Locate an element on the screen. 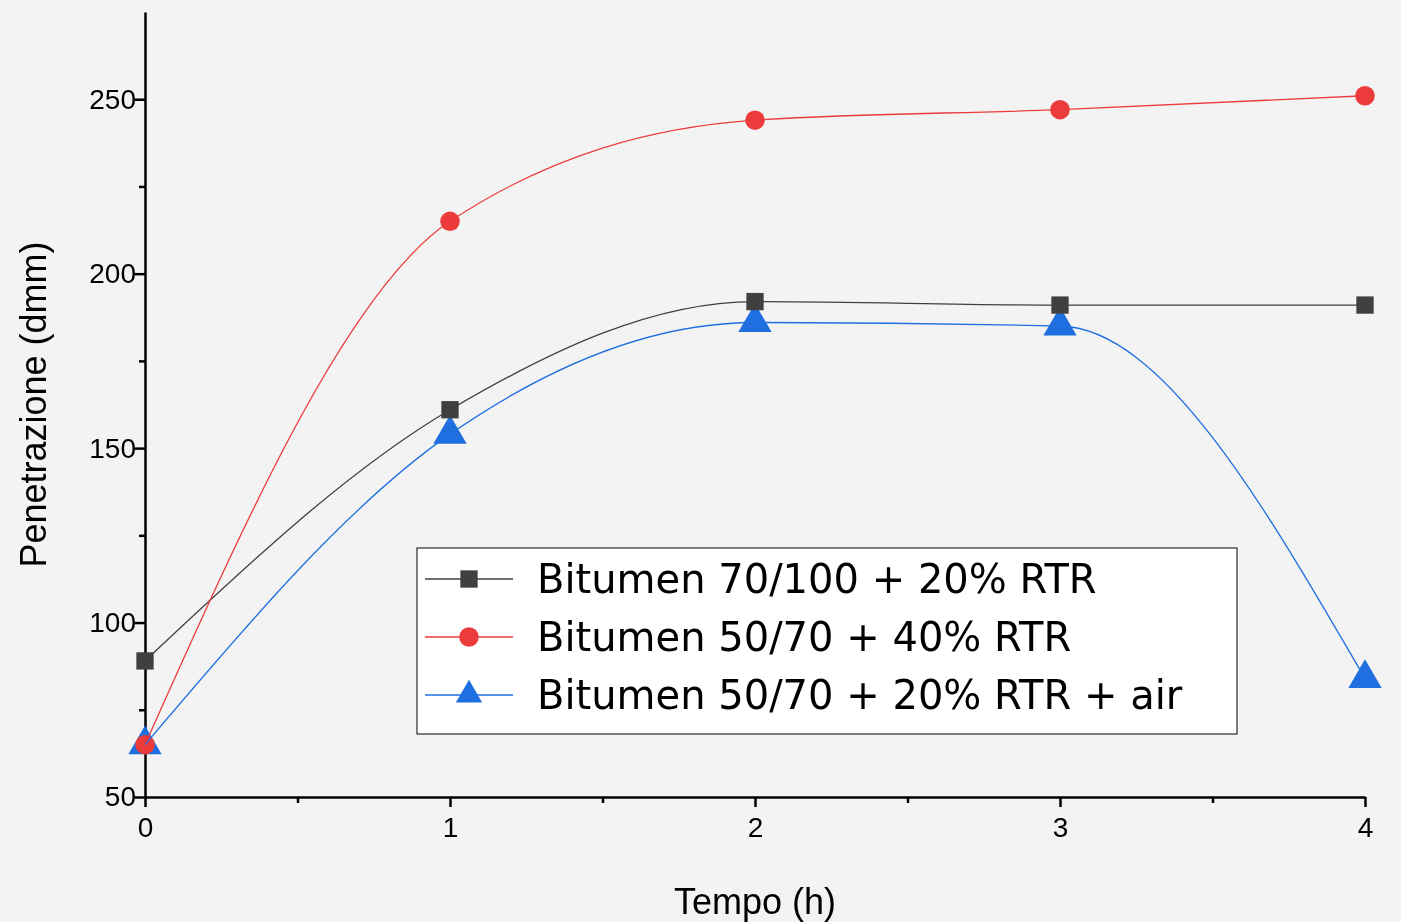 Image resolution: width=1401 pixels, height=922 pixels. x-tick-label: 1 is located at coordinates (450, 827).